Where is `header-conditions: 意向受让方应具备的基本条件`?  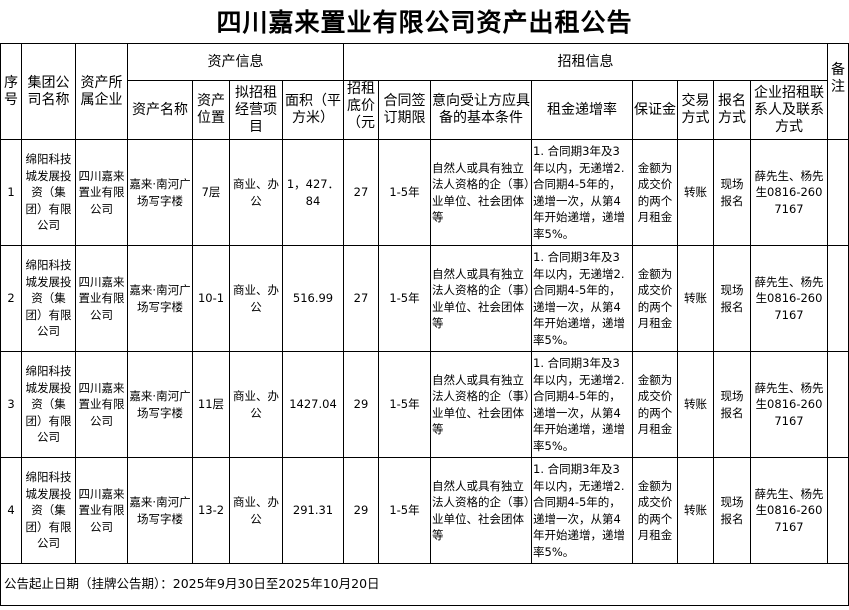
header-conditions: 意向受让方应具备的基本条件 is located at coordinates (481, 110).